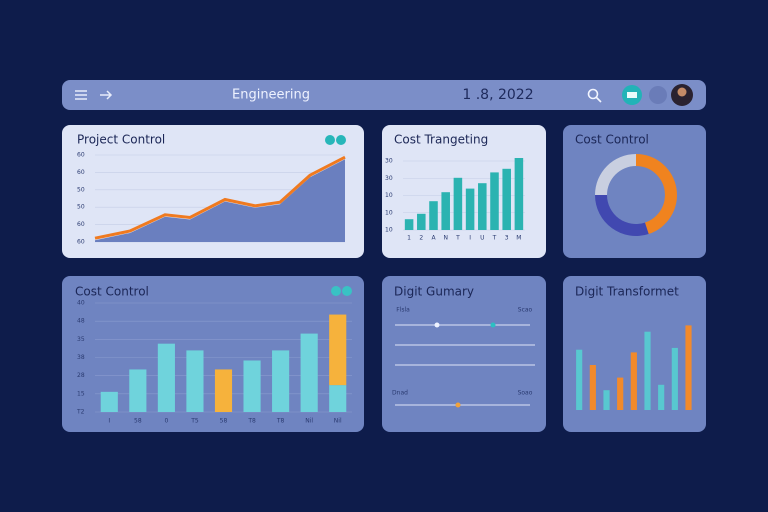  I want to click on x-tick-label: 1, so click(409, 238).